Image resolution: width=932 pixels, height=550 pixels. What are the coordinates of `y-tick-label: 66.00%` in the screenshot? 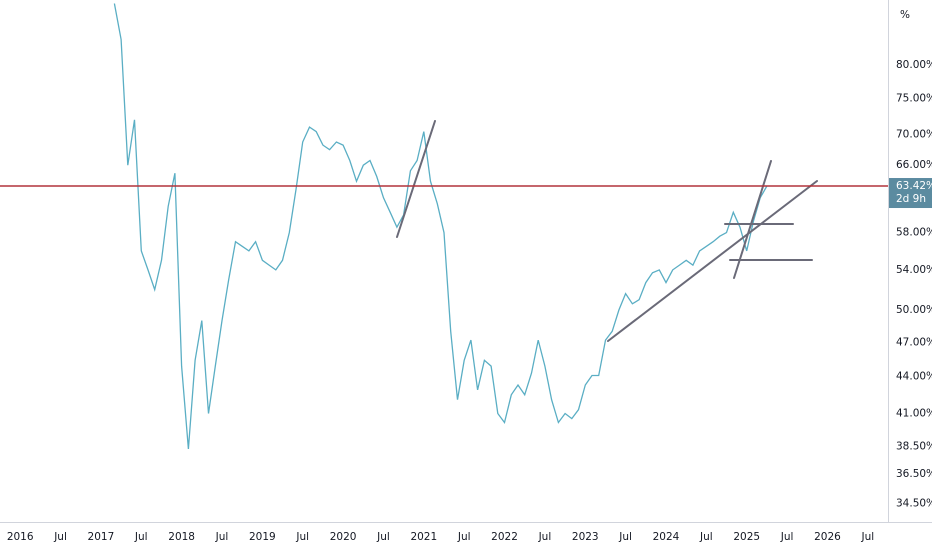 It's located at (914, 165).